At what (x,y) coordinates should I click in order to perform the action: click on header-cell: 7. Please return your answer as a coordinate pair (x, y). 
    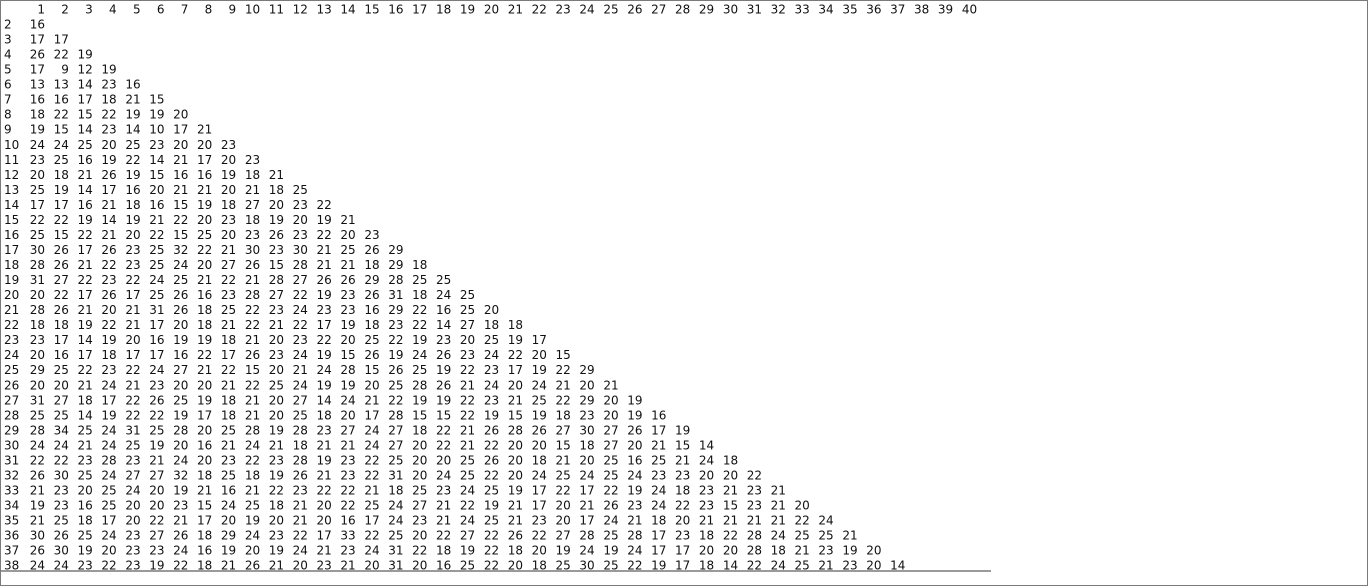
    Looking at the image, I should click on (185, 10).